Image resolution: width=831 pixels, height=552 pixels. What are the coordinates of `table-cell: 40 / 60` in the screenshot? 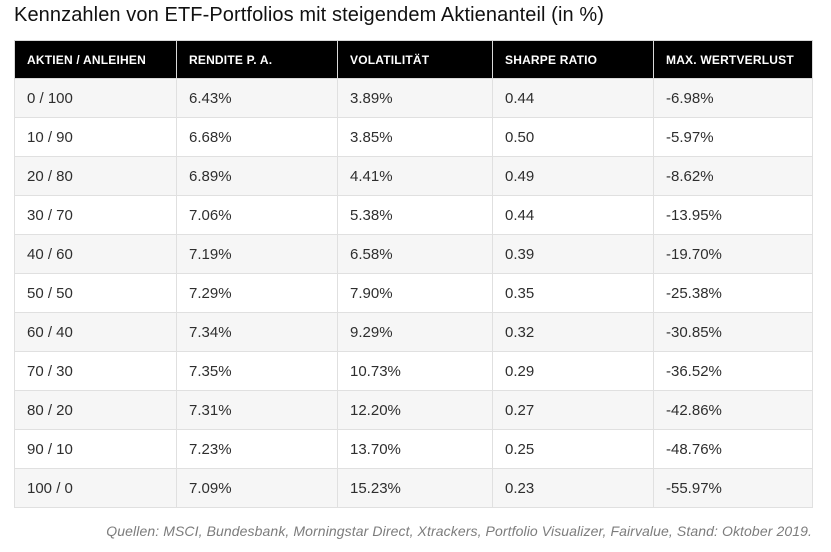 It's located at (95, 254).